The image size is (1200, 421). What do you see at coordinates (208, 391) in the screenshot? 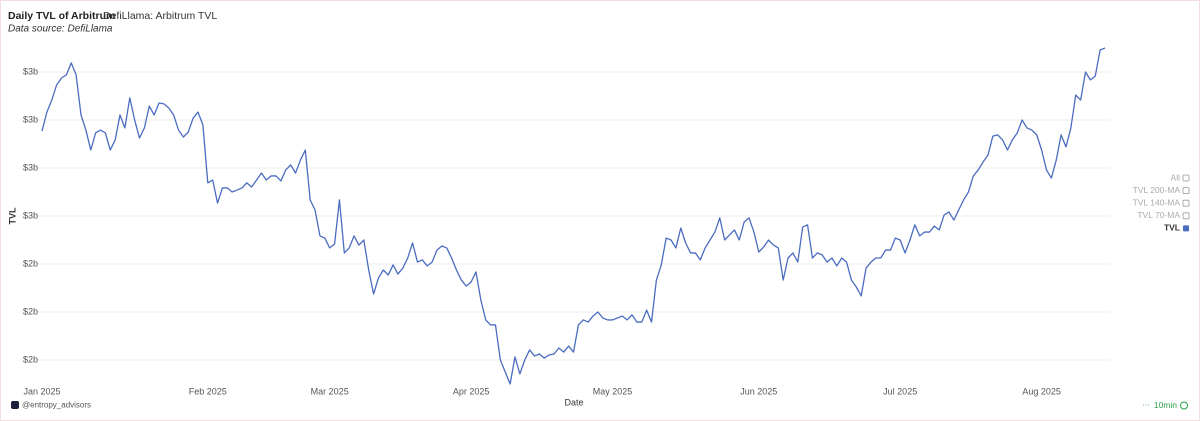
I see `x-tick-label: Feb 2025` at bounding box center [208, 391].